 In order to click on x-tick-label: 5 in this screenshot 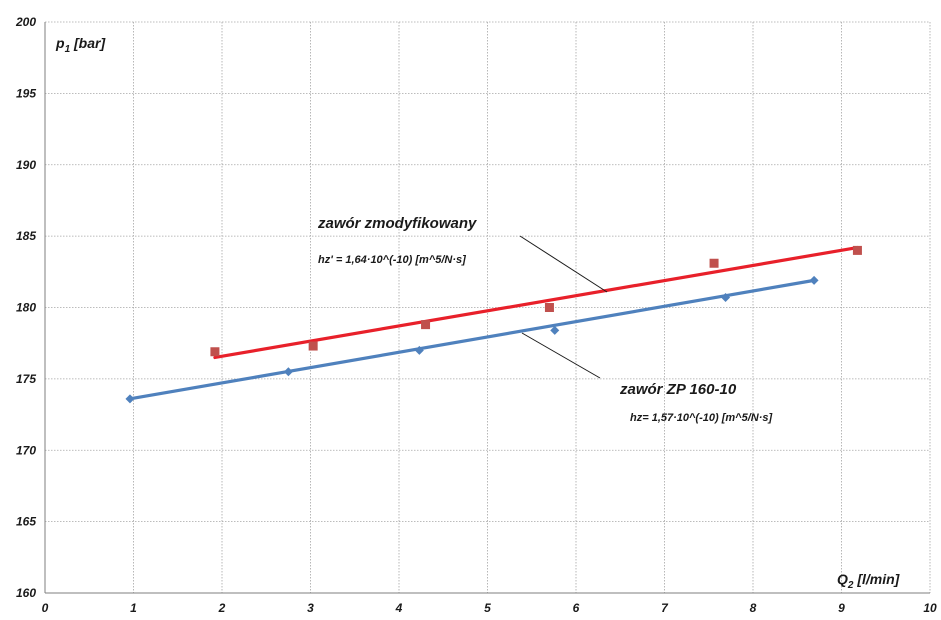, I will do `click(487, 608)`.